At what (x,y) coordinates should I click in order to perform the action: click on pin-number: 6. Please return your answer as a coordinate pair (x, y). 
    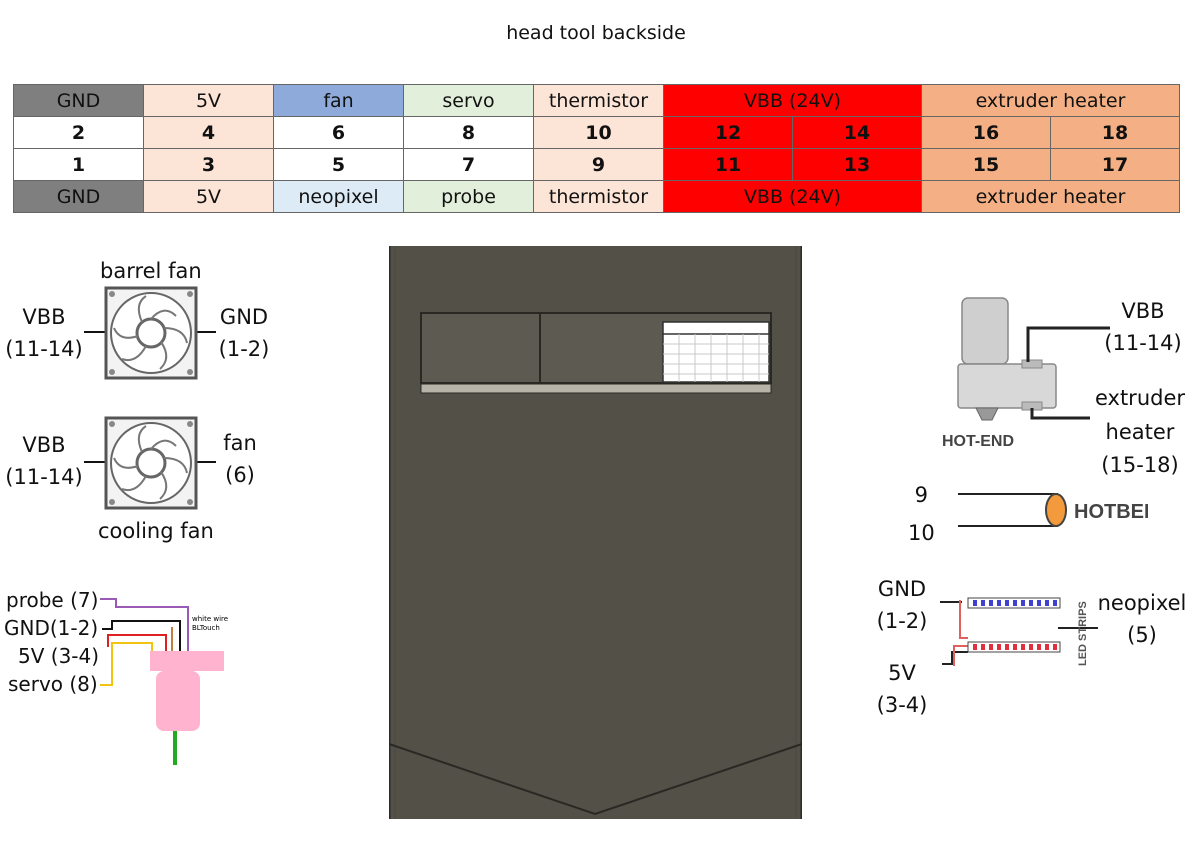
    Looking at the image, I should click on (338, 132).